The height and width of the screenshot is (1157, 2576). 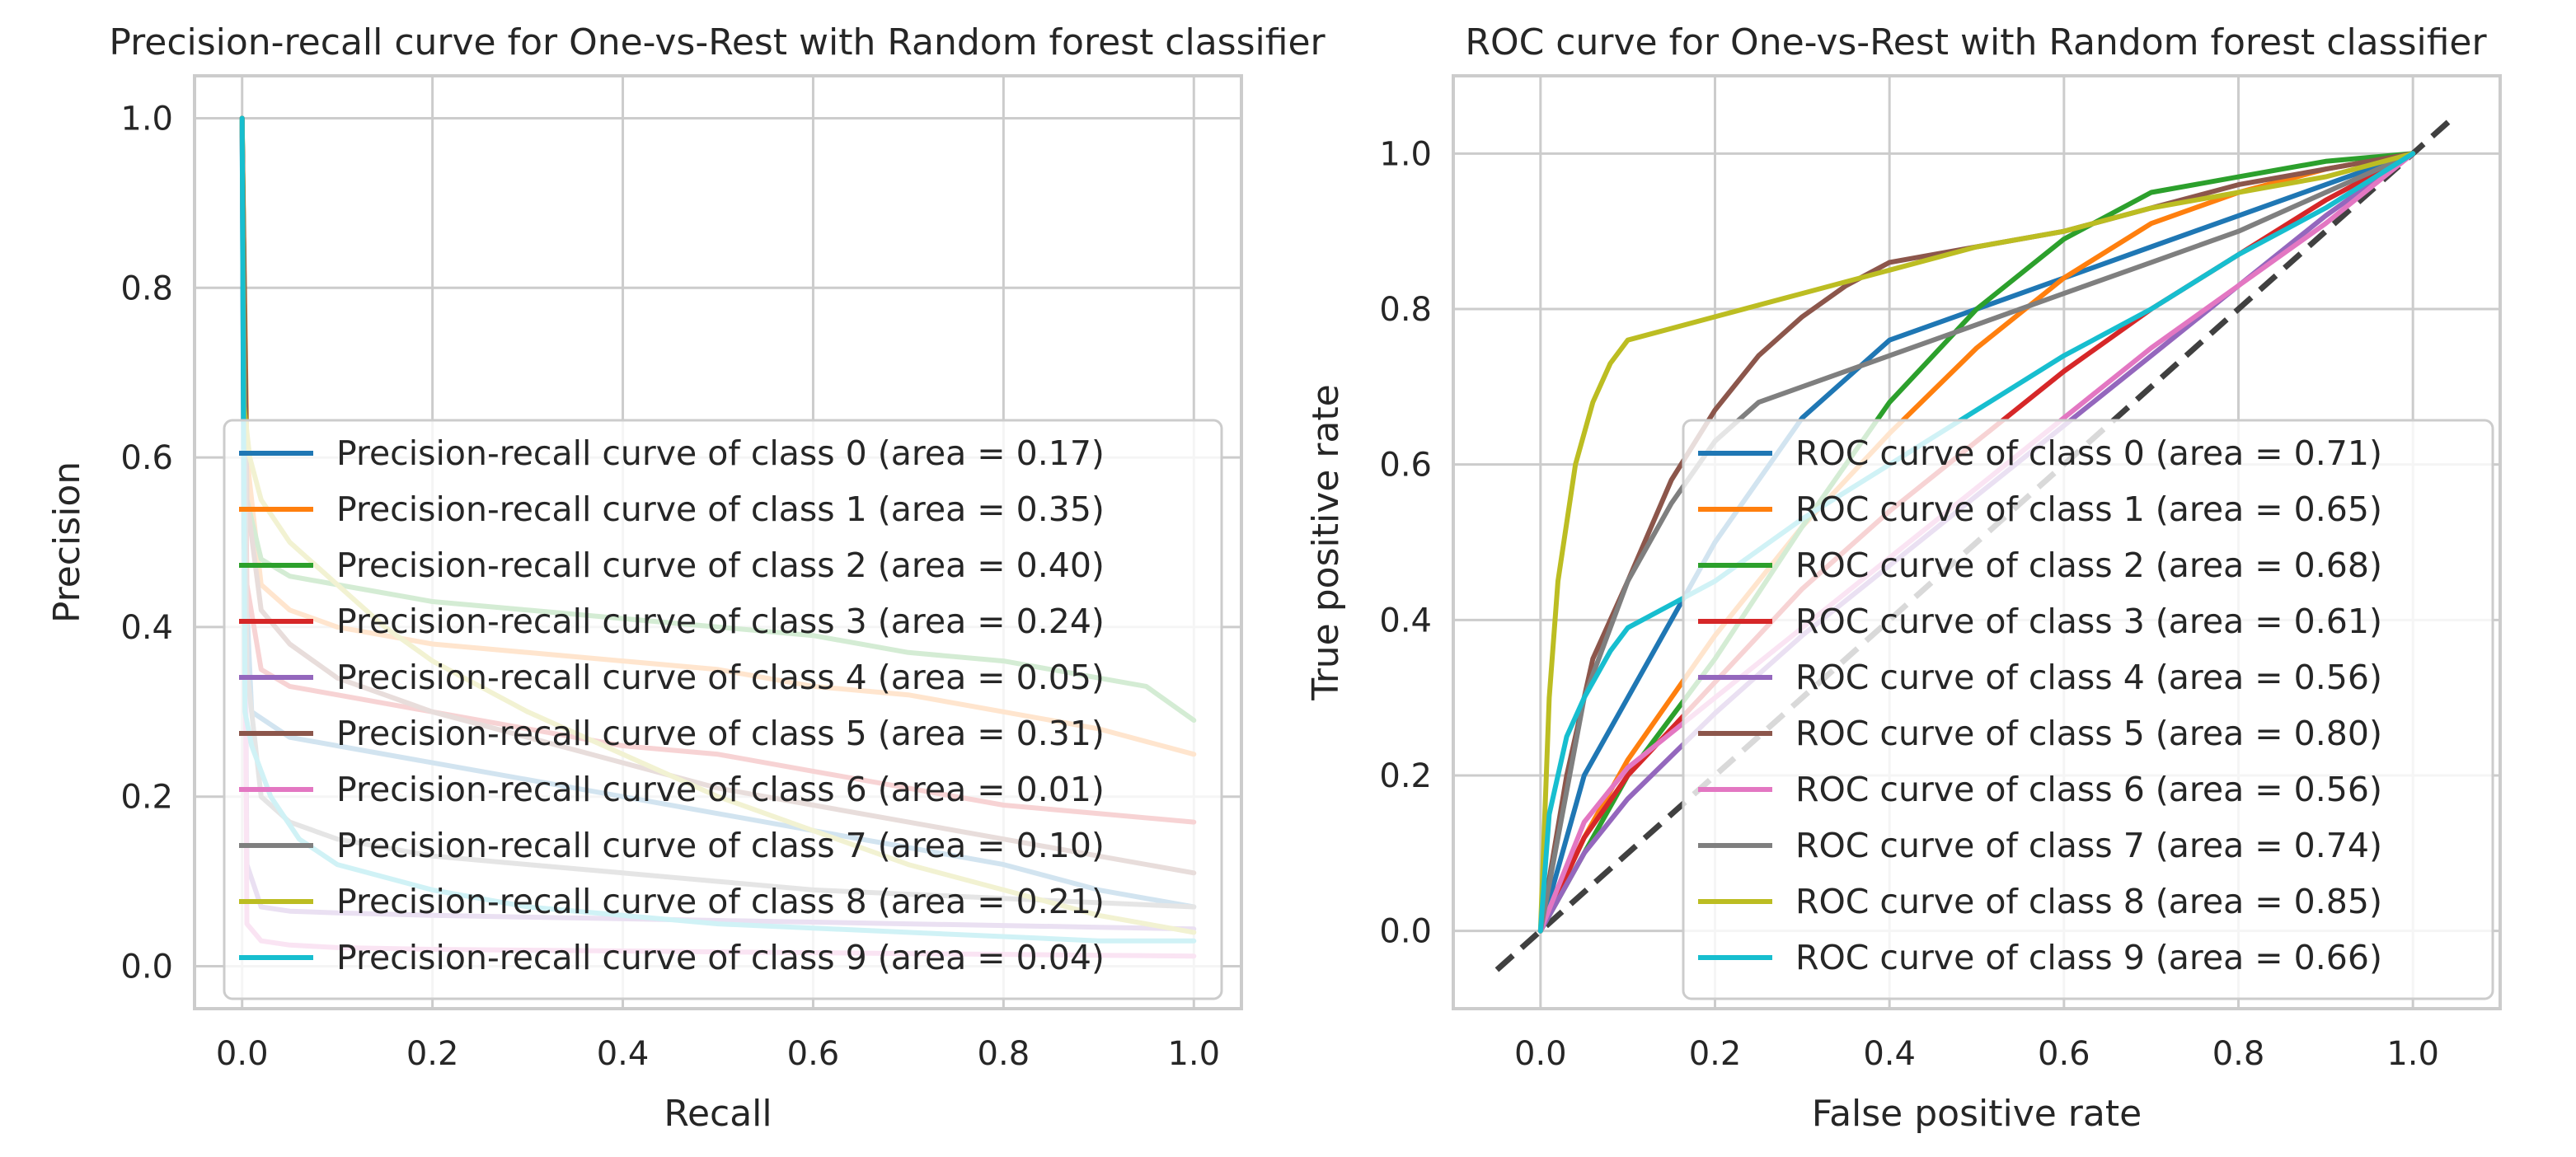 I want to click on roc-x-ticks: 0.0 0.2 0.4 0.6 0.8 1.0, so click(x=1977, y=1054).